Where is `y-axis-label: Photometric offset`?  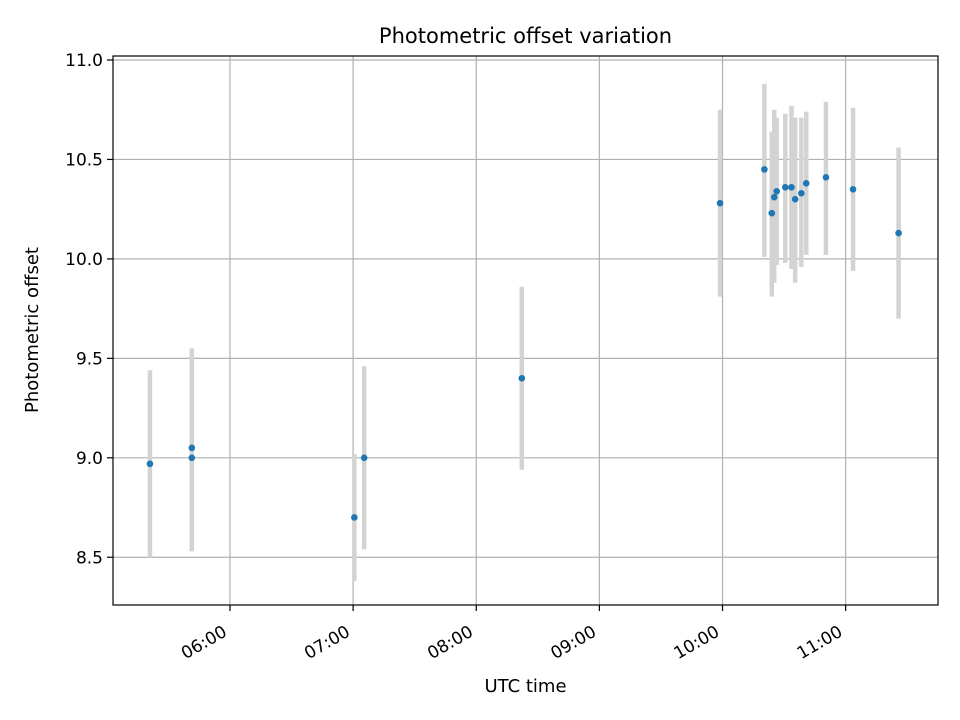 y-axis-label: Photometric offset is located at coordinates (32, 330).